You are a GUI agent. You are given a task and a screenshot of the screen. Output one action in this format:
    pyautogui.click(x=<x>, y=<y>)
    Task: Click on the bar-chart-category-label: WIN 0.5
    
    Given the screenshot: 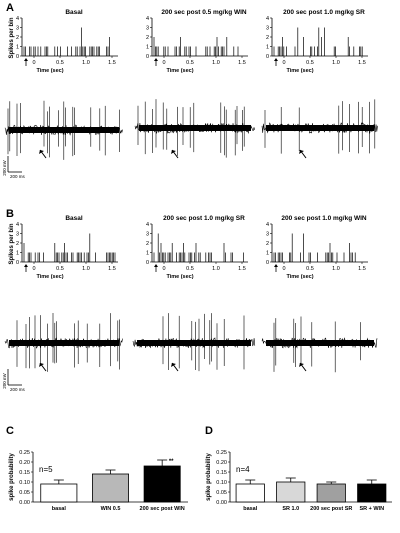 What is the action you would take?
    pyautogui.click(x=111, y=509)
    